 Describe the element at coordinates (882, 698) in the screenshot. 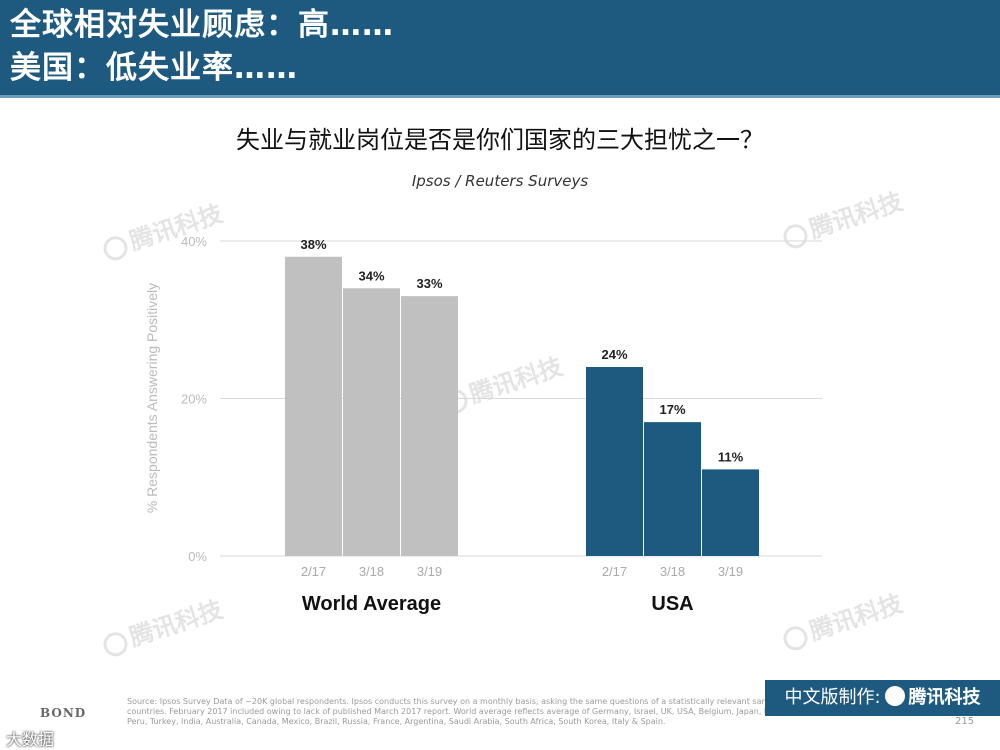

I see `producer-badge: 中文版制作: 腾讯科技` at that location.